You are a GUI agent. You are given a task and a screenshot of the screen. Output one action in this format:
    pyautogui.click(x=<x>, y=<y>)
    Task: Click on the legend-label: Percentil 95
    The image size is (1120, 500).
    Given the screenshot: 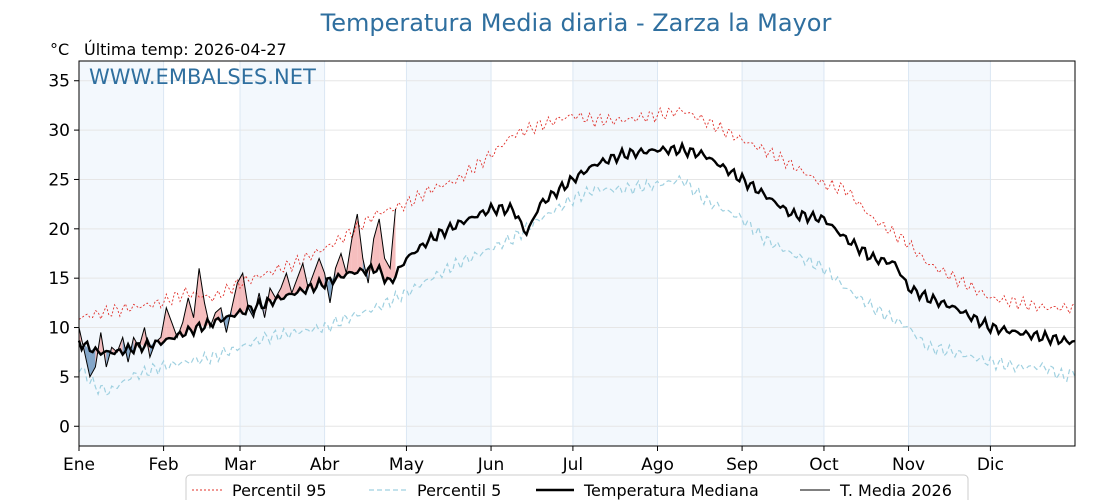 What is the action you would take?
    pyautogui.click(x=279, y=490)
    